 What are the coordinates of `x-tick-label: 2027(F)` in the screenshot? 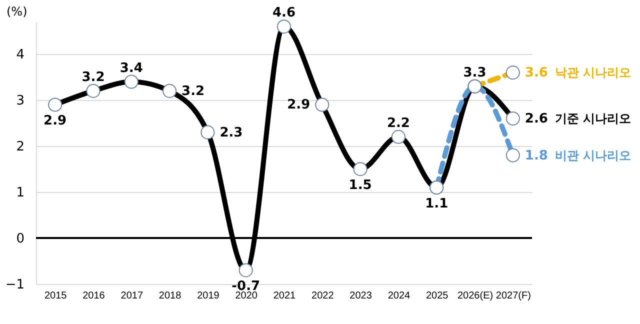 It's located at (513, 296).